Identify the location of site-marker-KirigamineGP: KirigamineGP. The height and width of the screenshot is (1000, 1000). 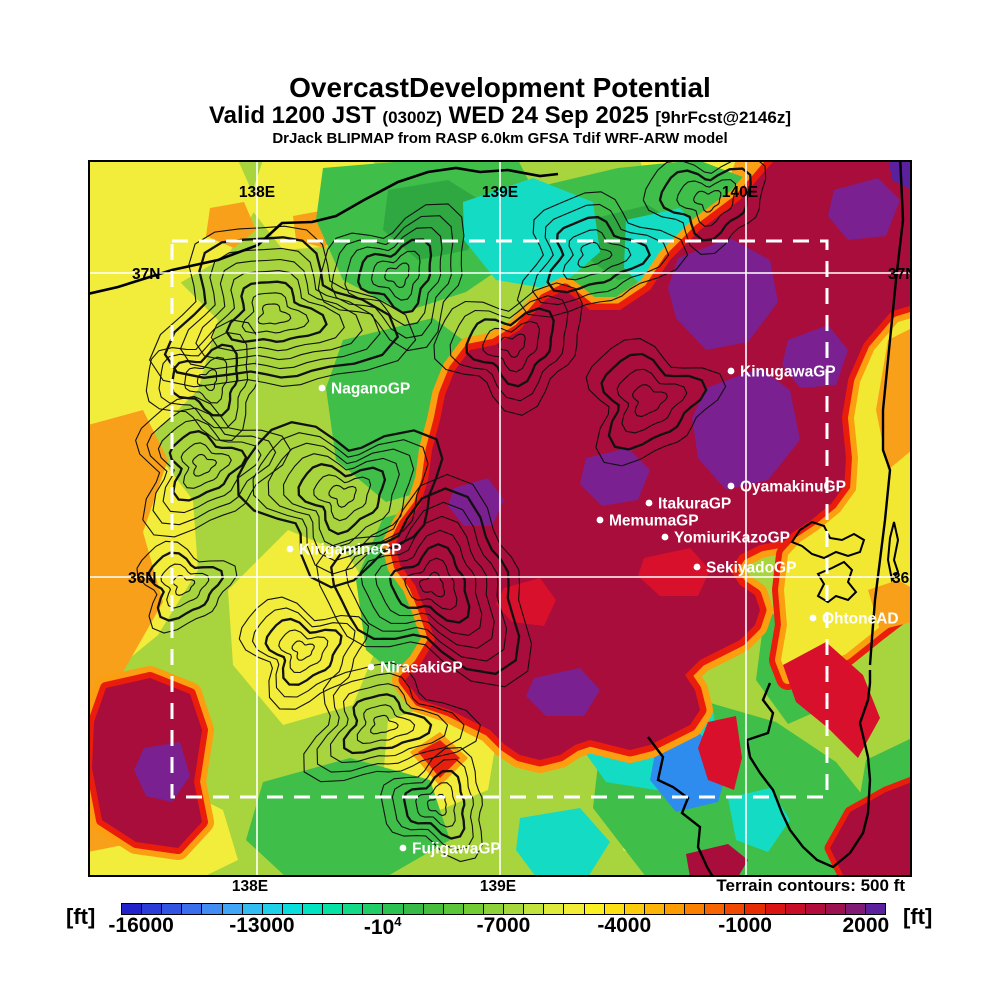
(344, 550).